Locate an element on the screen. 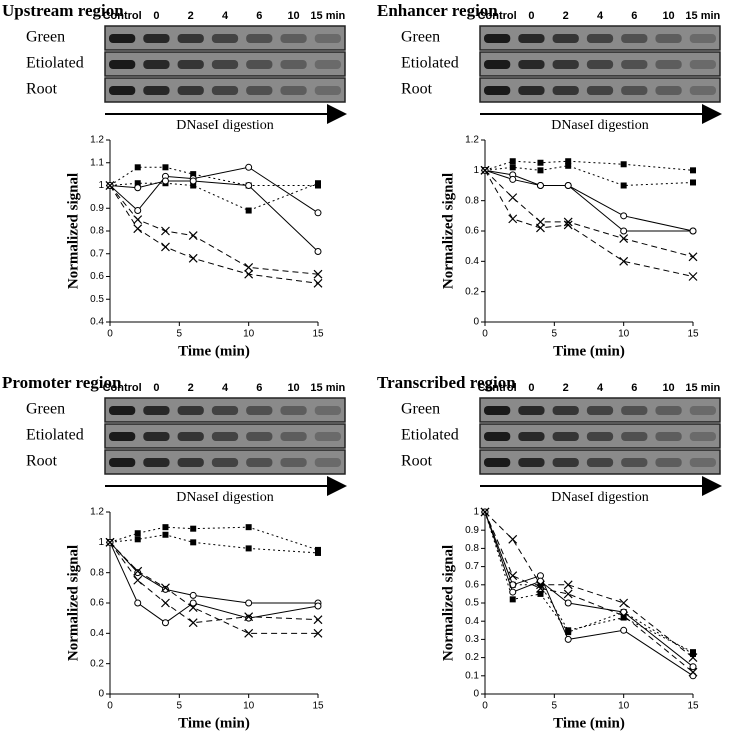  lane-label: Control is located at coordinates (122, 388).